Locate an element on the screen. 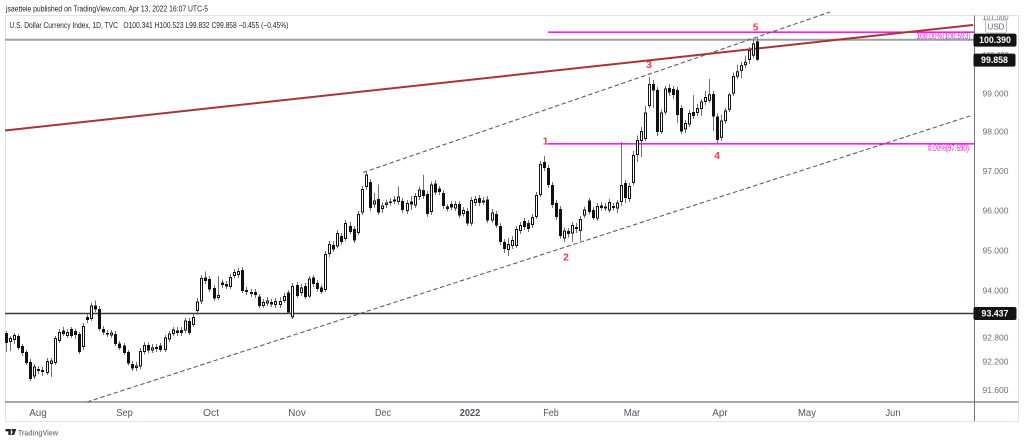 Image resolution: width=1024 pixels, height=447 pixels. svg-text: Nov is located at coordinates (297, 413).